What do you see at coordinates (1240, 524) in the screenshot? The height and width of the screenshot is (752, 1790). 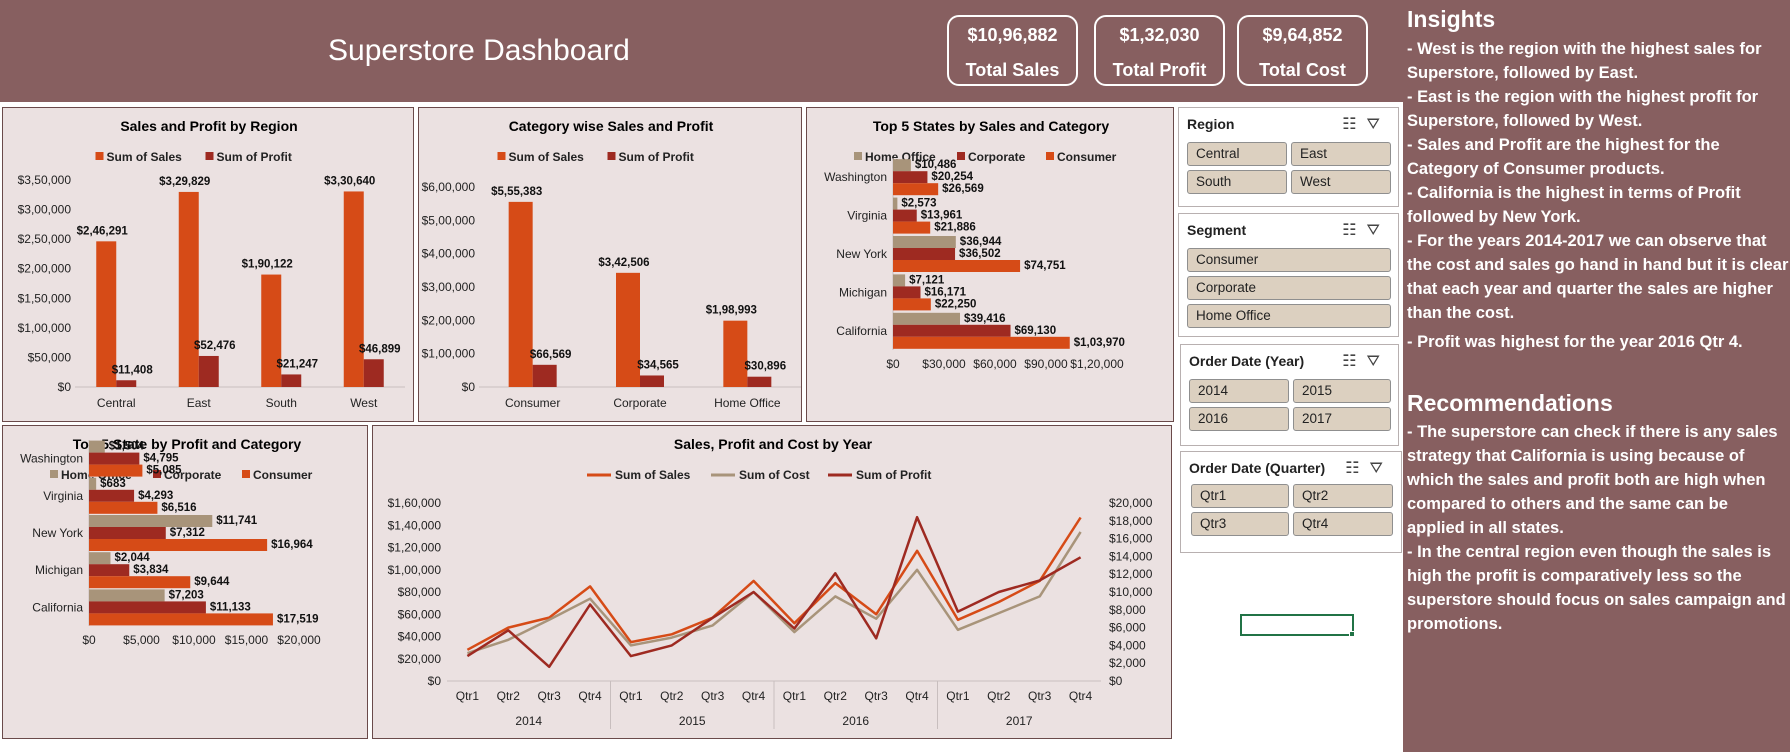 I see `slicer-item-qtr3: Qtr3` at bounding box center [1240, 524].